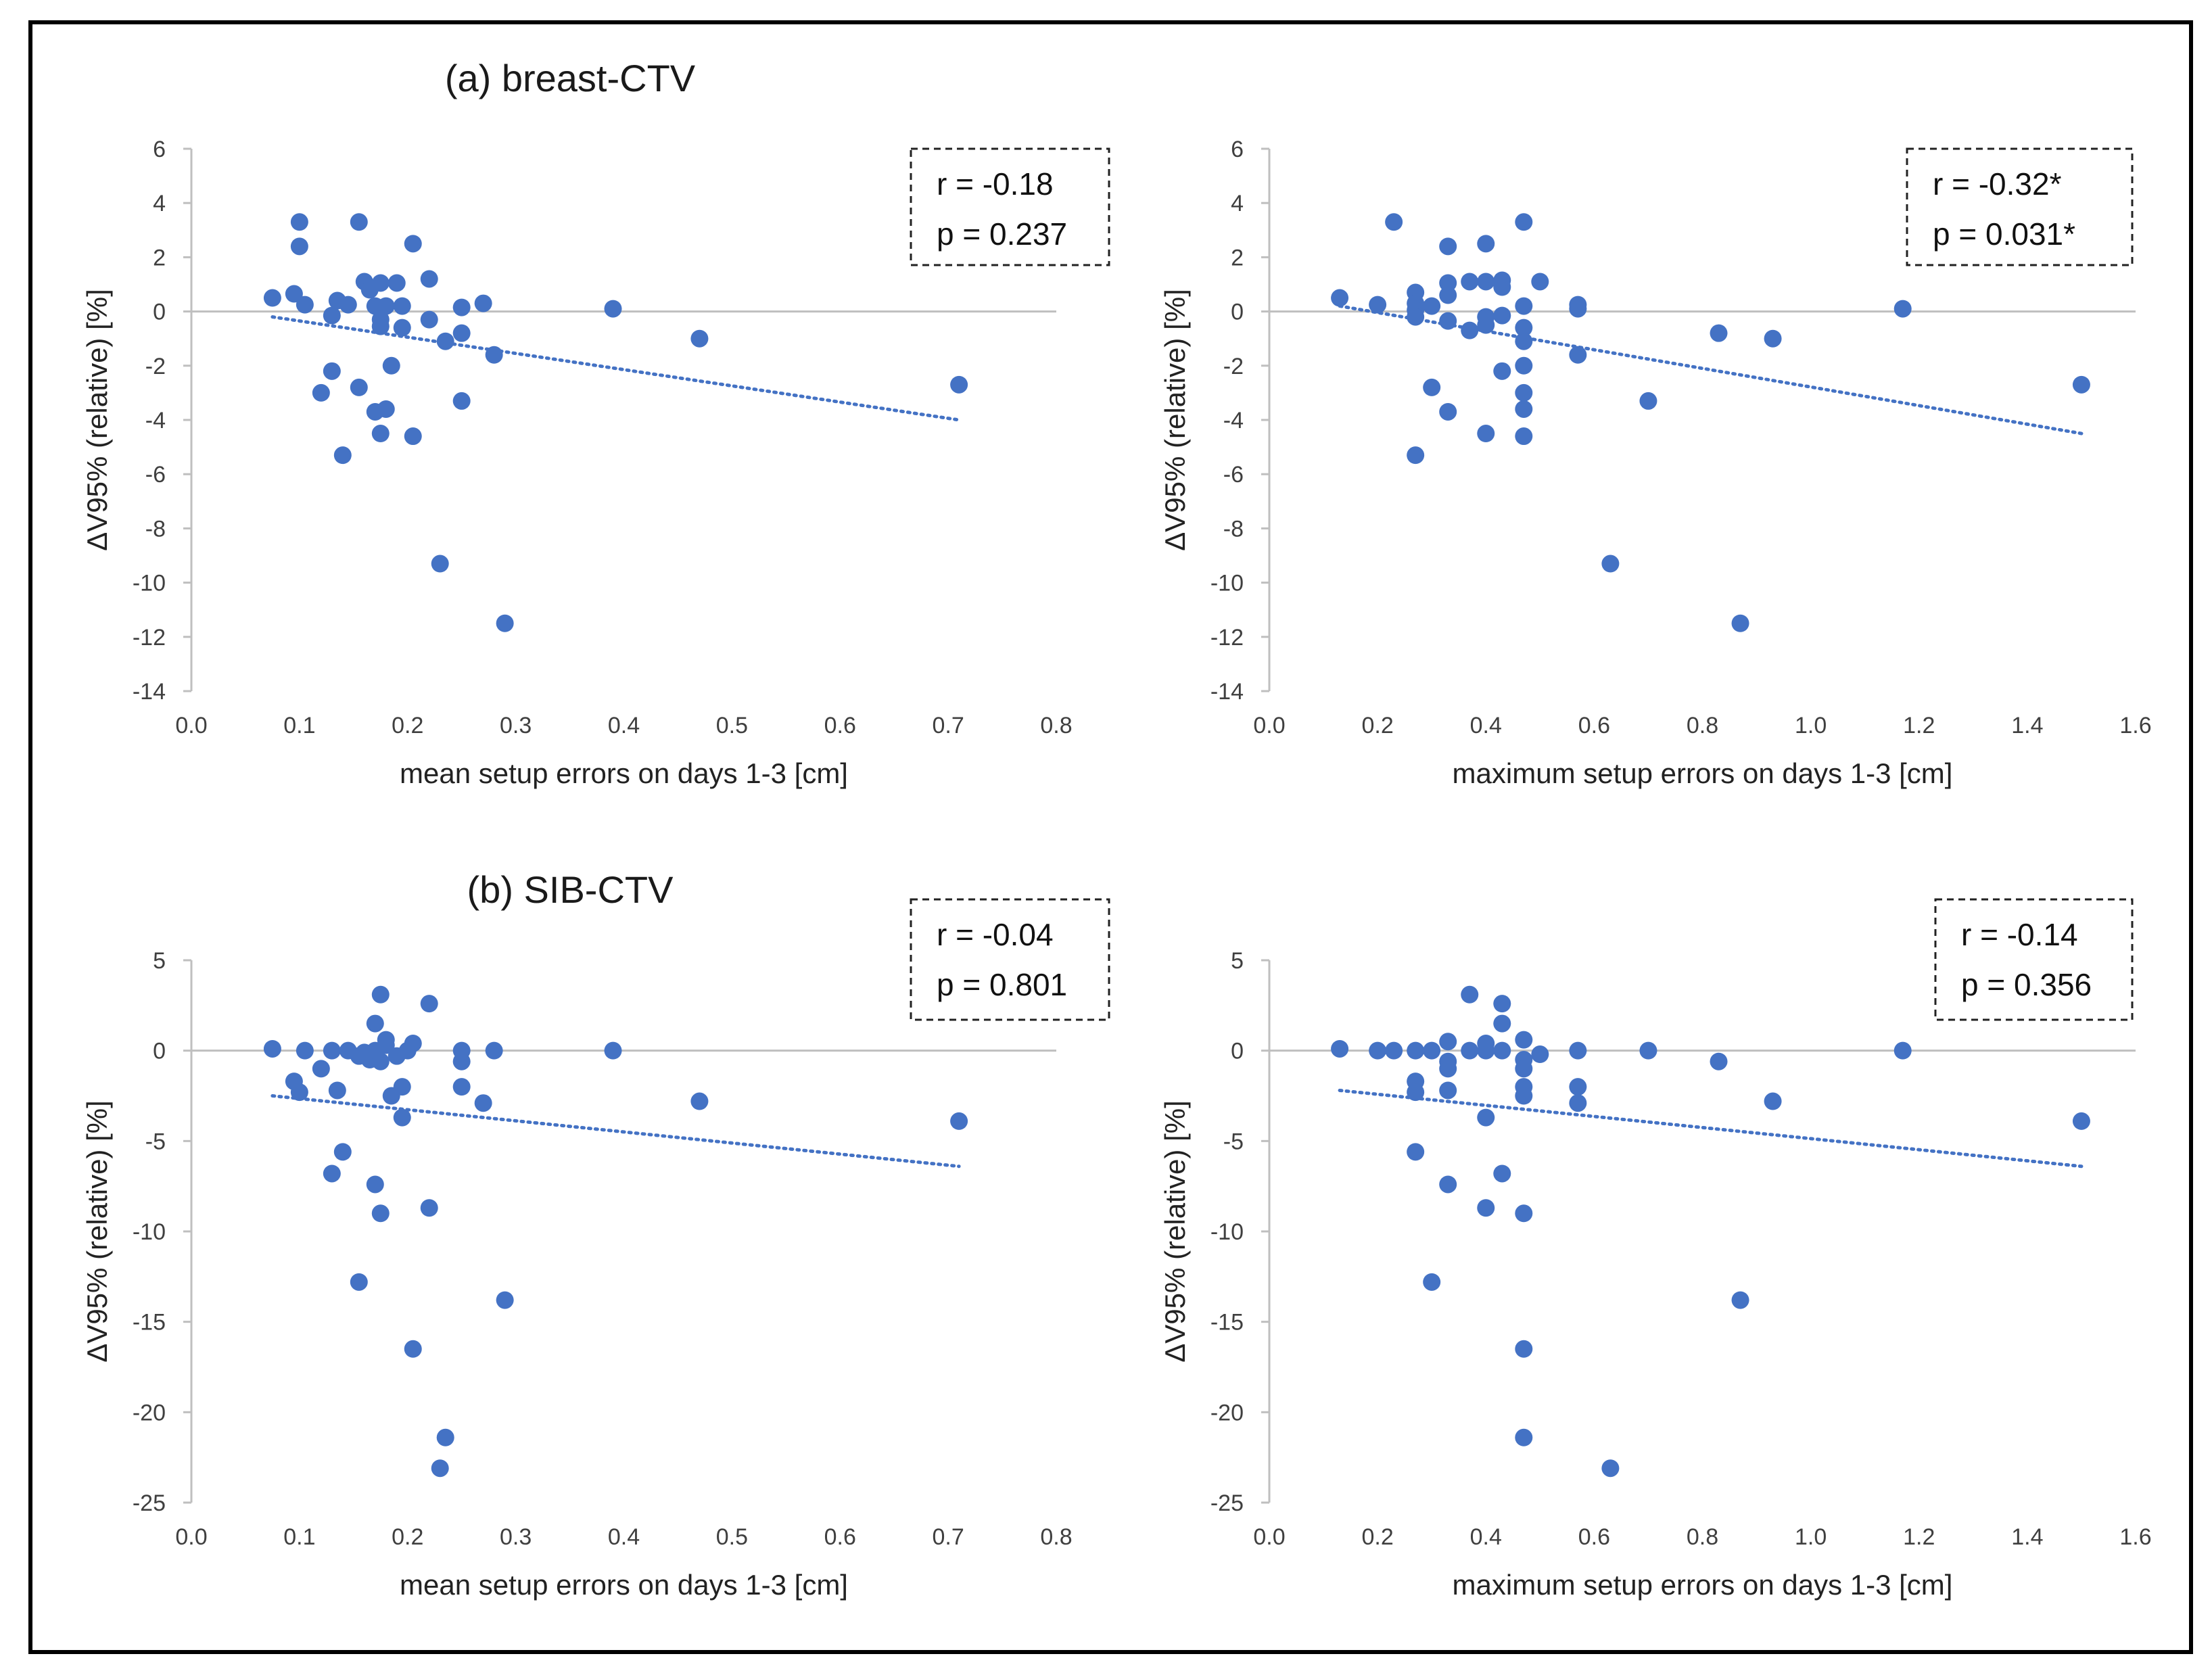  I want to click on y-tick-label: -4, so click(1233, 420).